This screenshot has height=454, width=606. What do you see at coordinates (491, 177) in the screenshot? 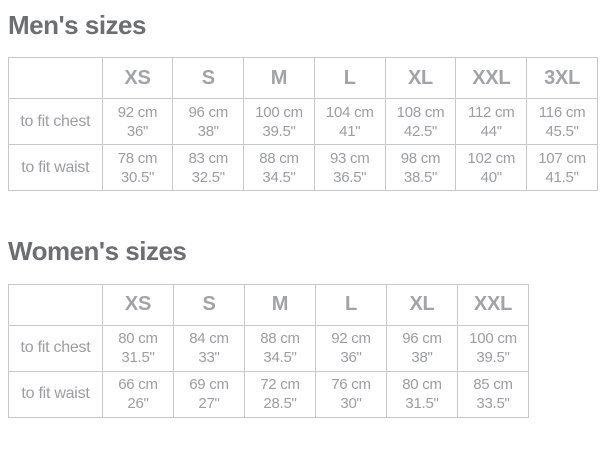
I see `inch-value: 40"` at bounding box center [491, 177].